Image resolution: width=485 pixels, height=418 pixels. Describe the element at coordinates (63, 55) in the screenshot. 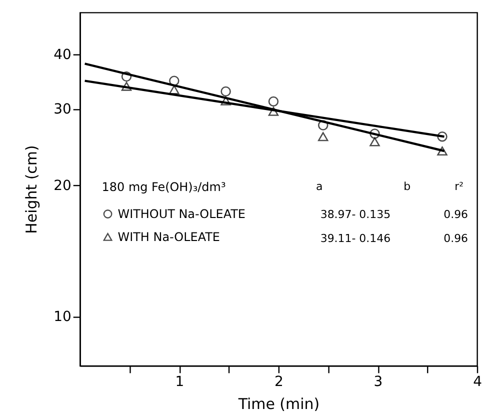

I see `y-tick-label: 40` at that location.